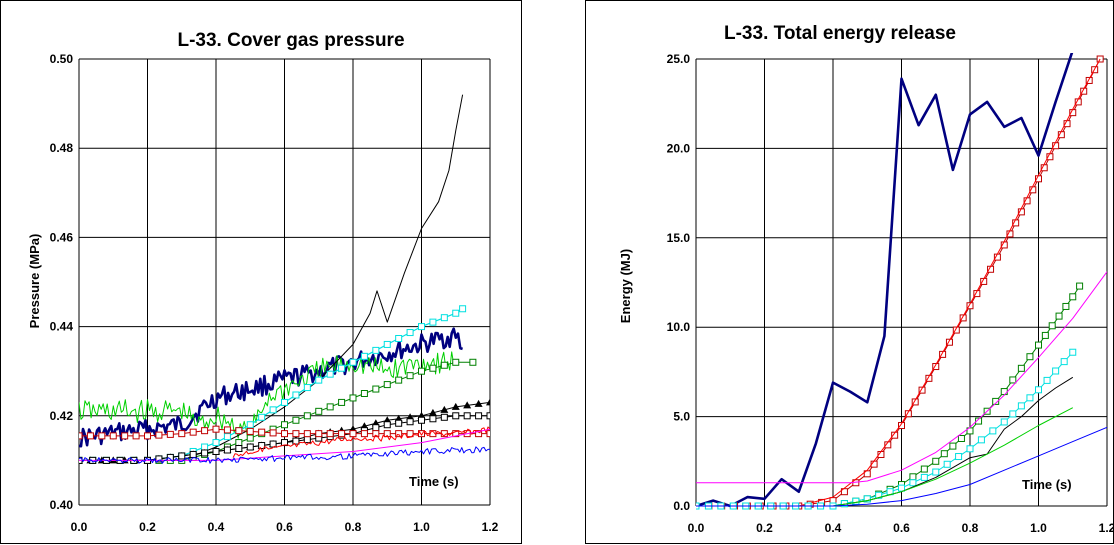  Describe the element at coordinates (679, 59) in the screenshot. I see `y-tick-label: 25.0` at that location.